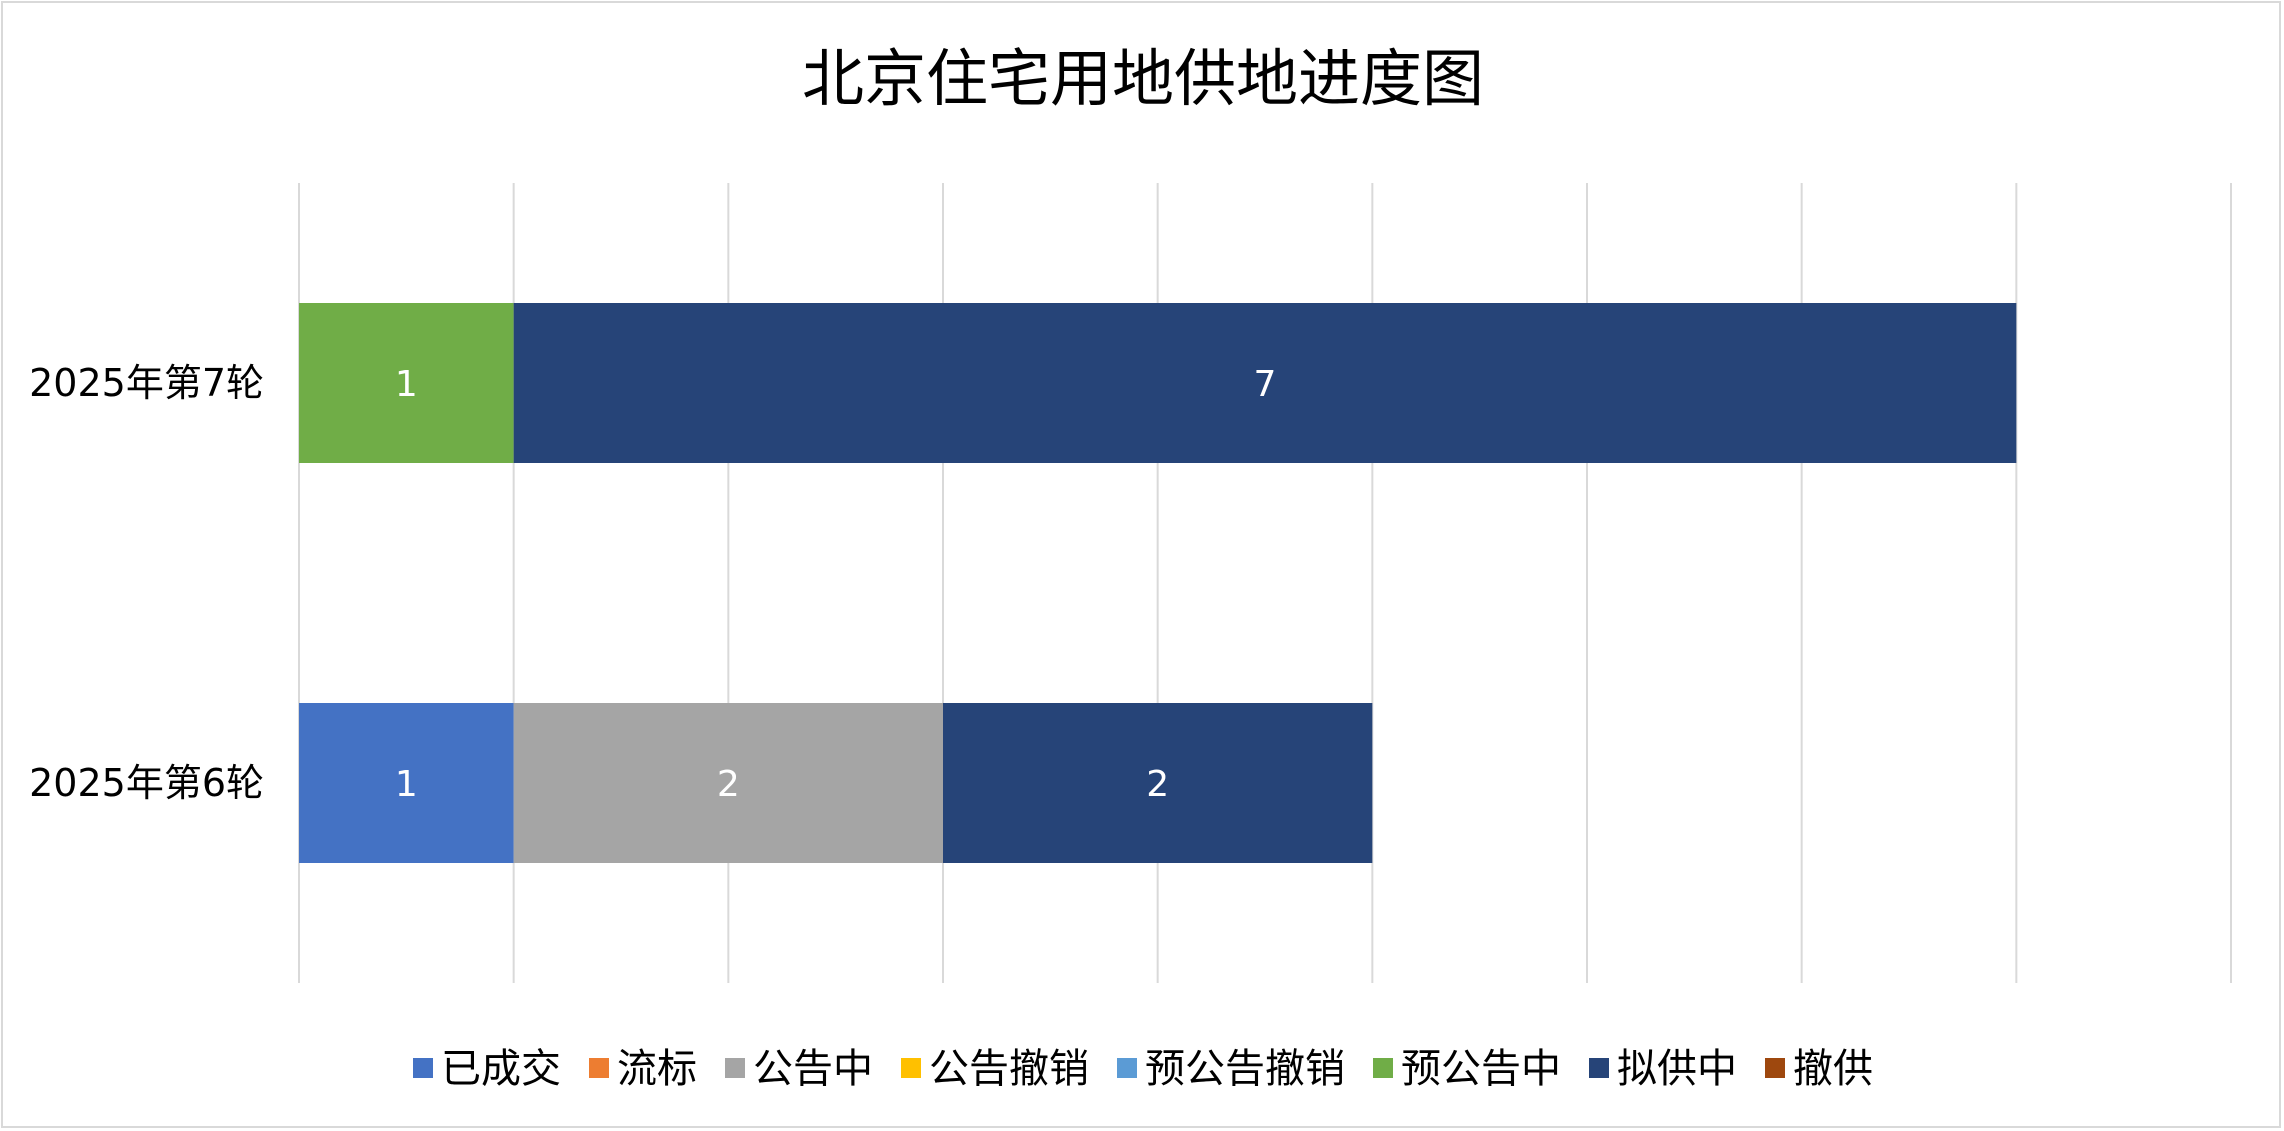  Describe the element at coordinates (501, 1069) in the screenshot. I see `legend-label: 已成交` at that location.